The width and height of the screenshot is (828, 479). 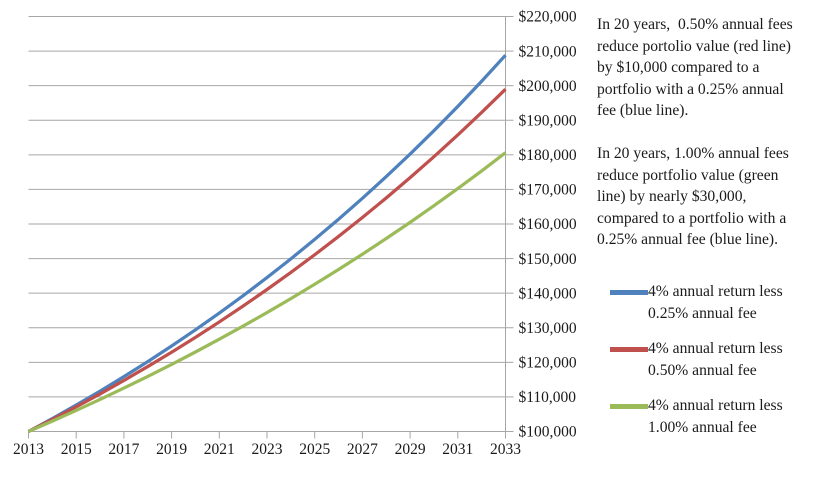 What do you see at coordinates (715, 416) in the screenshot?
I see `legend-label-100-fee: 4% annual return less 1.00% annual fee` at bounding box center [715, 416].